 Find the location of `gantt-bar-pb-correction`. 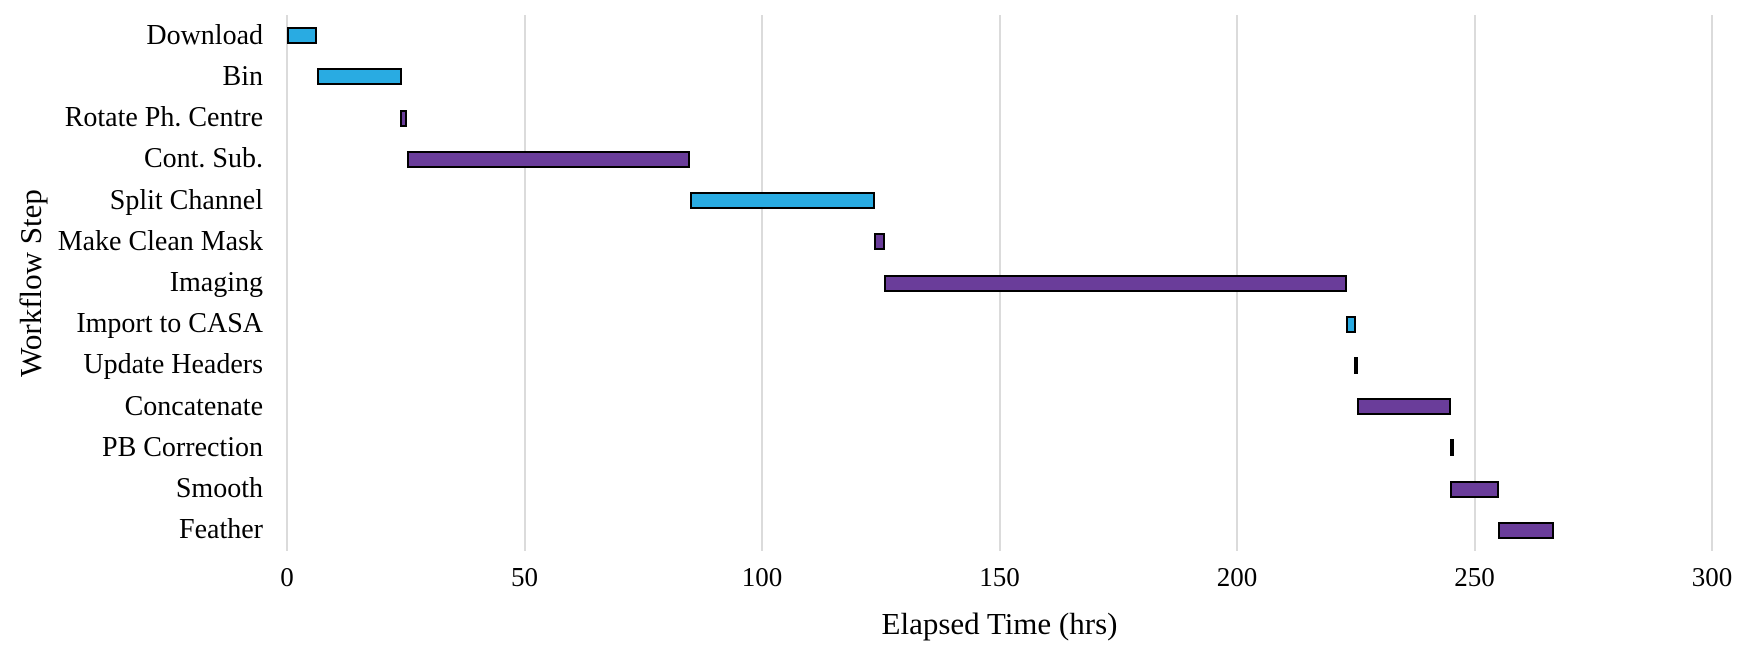

gantt-bar-pb-correction is located at coordinates (1452, 448).